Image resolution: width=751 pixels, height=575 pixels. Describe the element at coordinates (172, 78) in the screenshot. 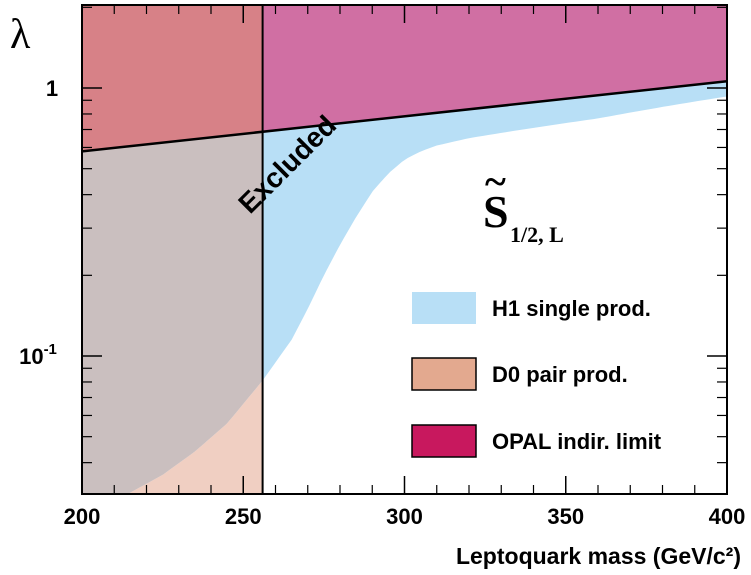

I see `opal-d0-overlap-region` at that location.